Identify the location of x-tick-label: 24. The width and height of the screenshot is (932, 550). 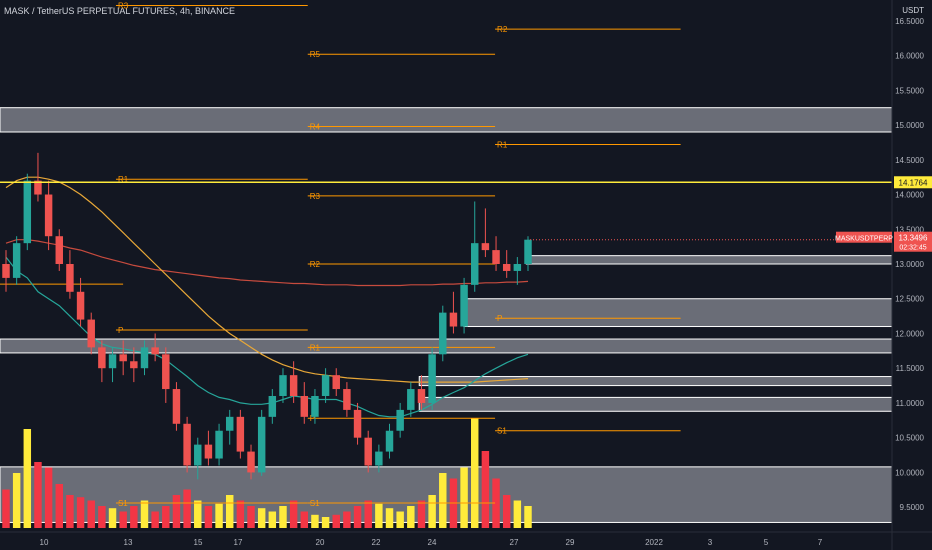
(432, 542).